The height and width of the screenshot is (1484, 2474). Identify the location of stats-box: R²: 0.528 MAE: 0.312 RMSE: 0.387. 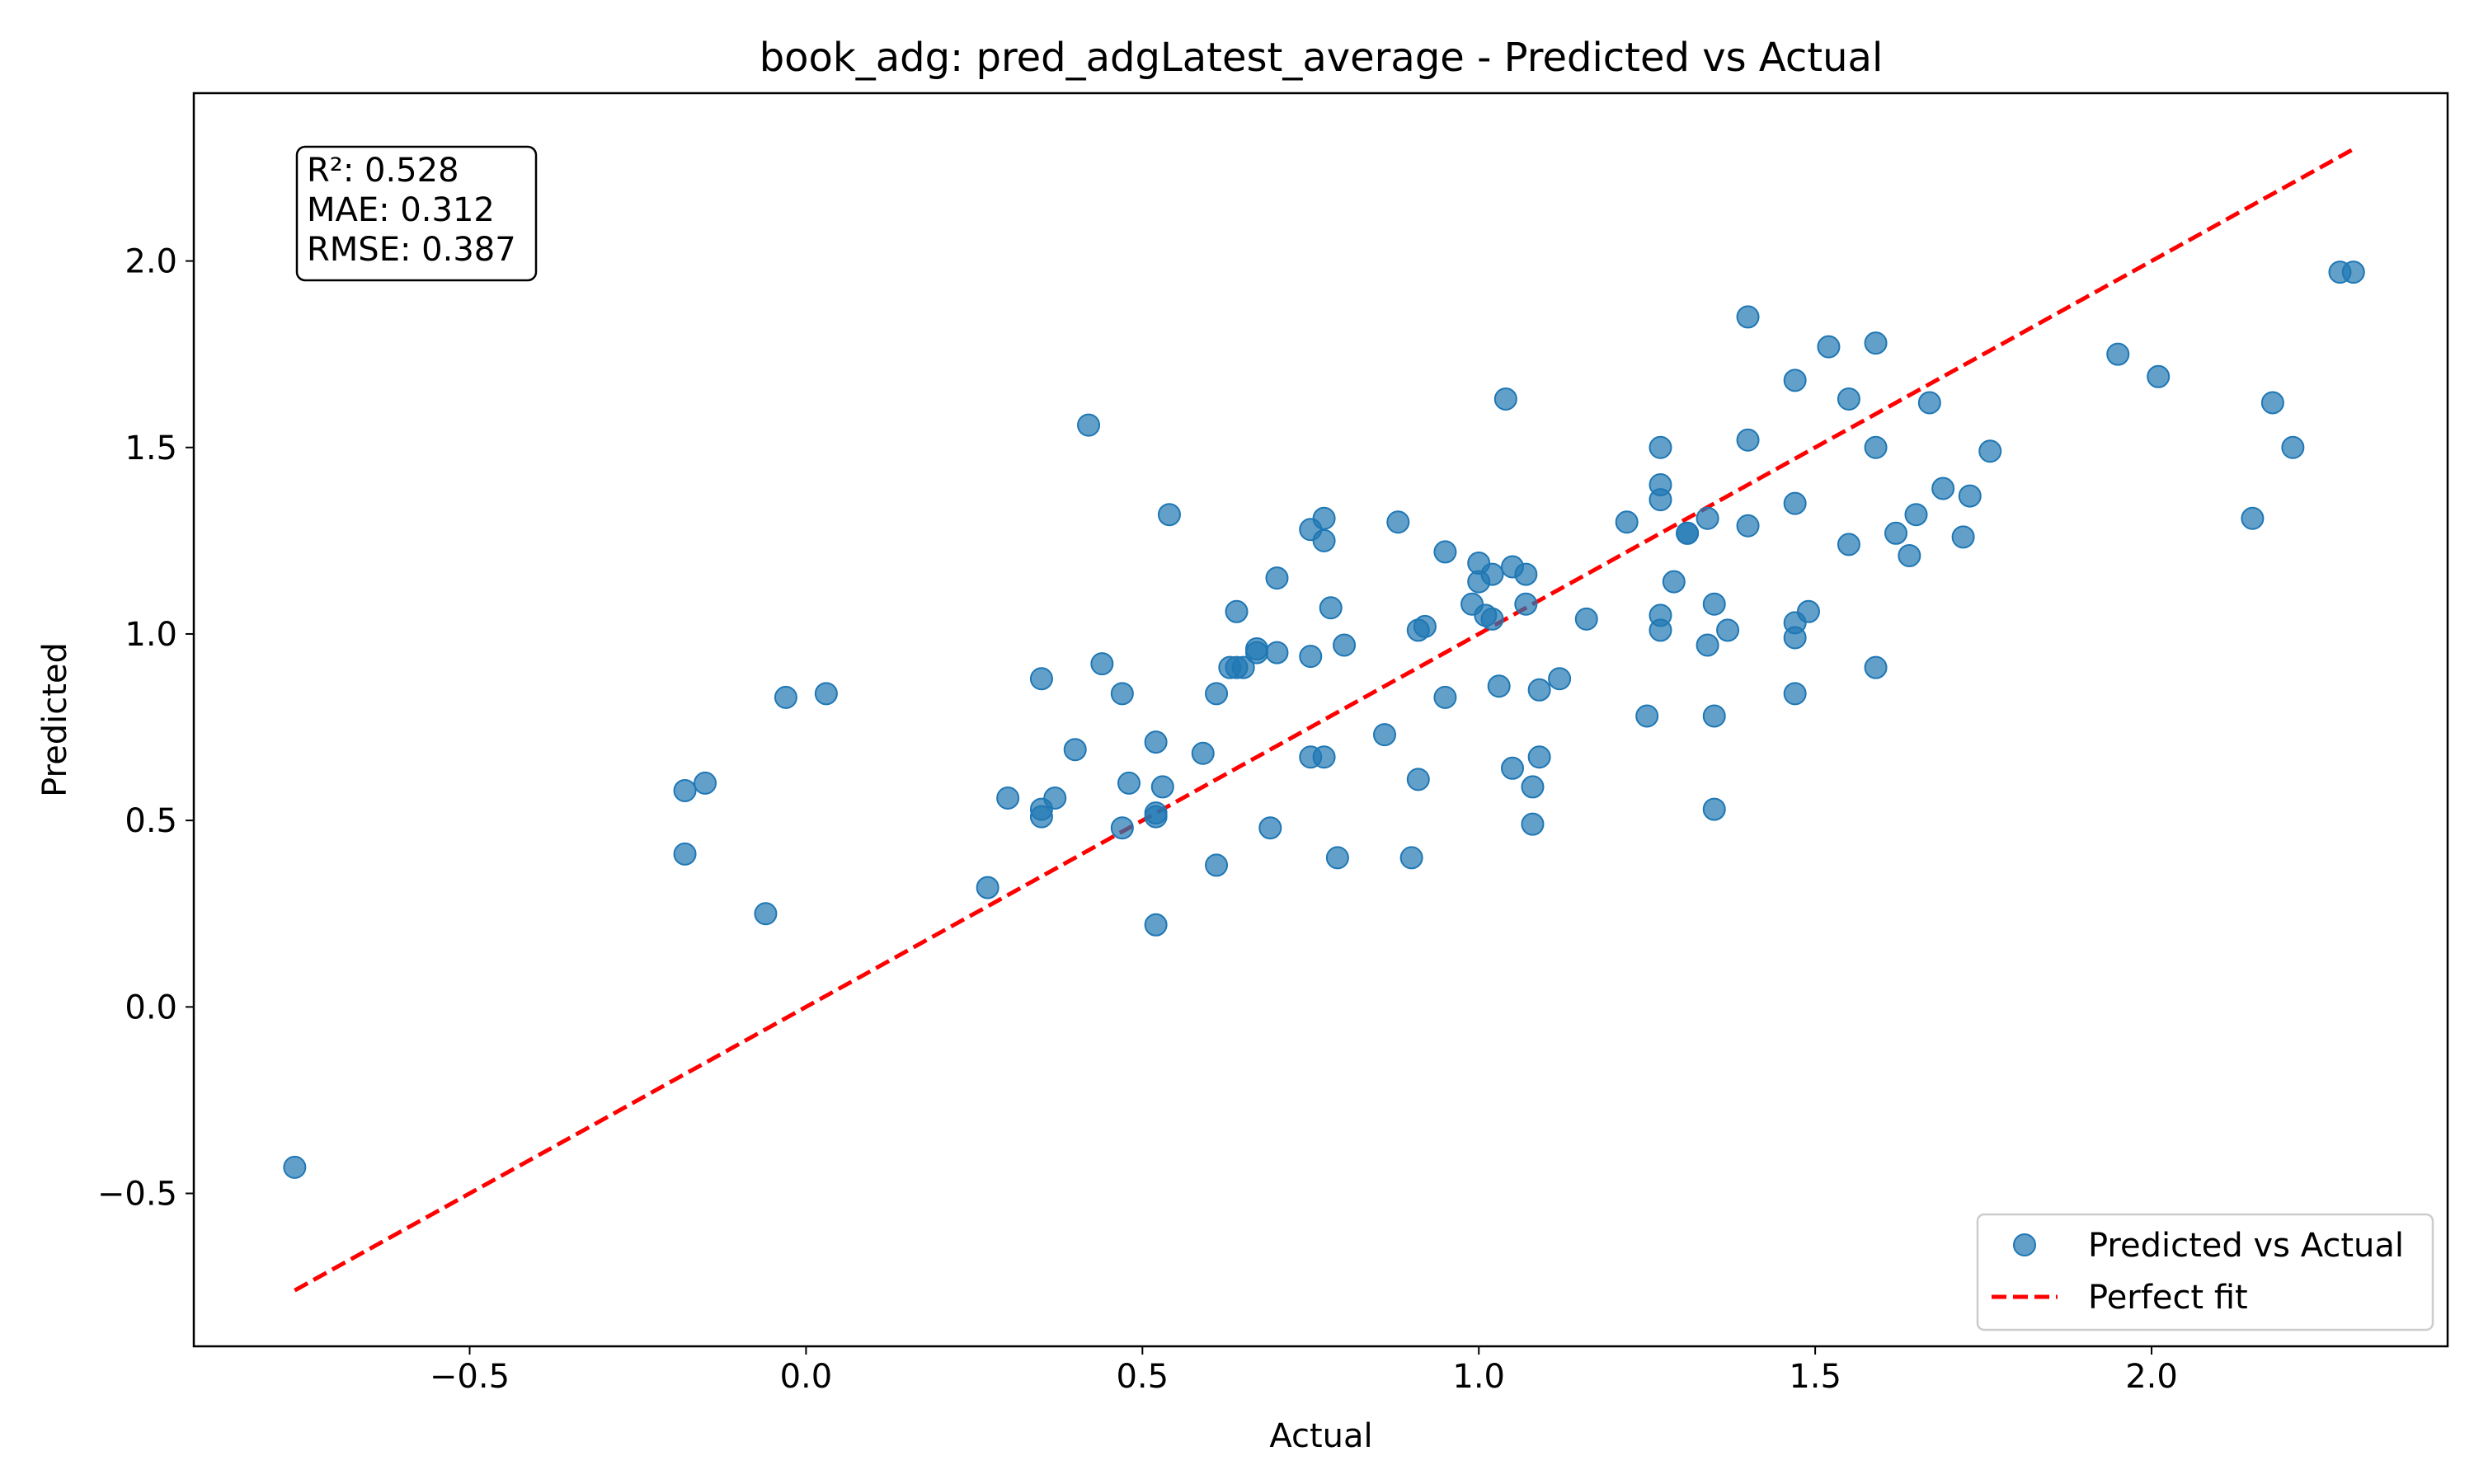
(416, 213).